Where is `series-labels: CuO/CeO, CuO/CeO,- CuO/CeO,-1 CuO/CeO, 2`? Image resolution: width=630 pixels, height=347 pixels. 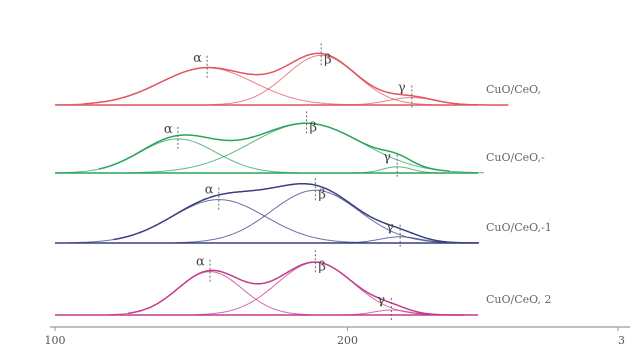 series-labels: CuO/CeO, CuO/CeO,- CuO/CeO,-1 CuO/CeO, 2 is located at coordinates (519, 194).